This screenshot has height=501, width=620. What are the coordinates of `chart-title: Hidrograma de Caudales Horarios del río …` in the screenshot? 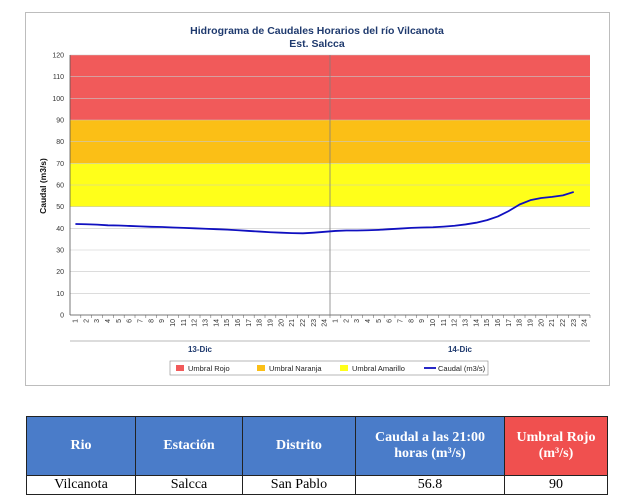 It's located at (317, 31).